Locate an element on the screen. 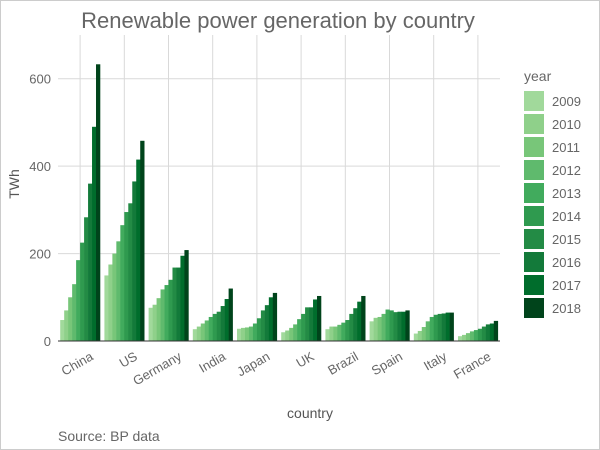 The height and width of the screenshot is (450, 600). bar-spain-2012 is located at coordinates (383, 327).